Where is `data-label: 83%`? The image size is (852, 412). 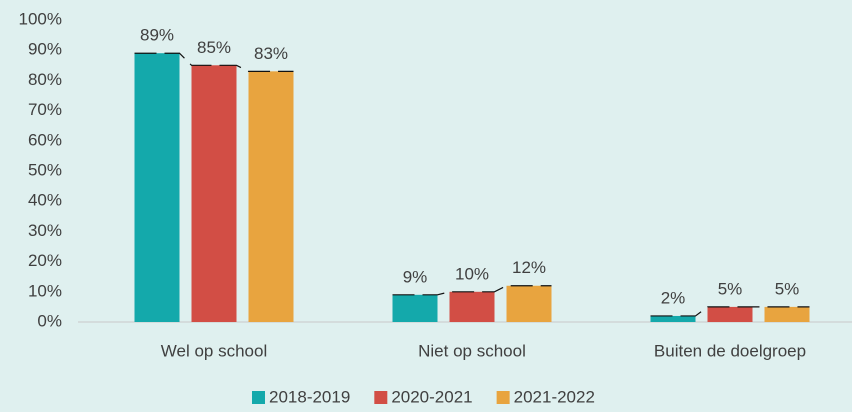 data-label: 83% is located at coordinates (271, 53).